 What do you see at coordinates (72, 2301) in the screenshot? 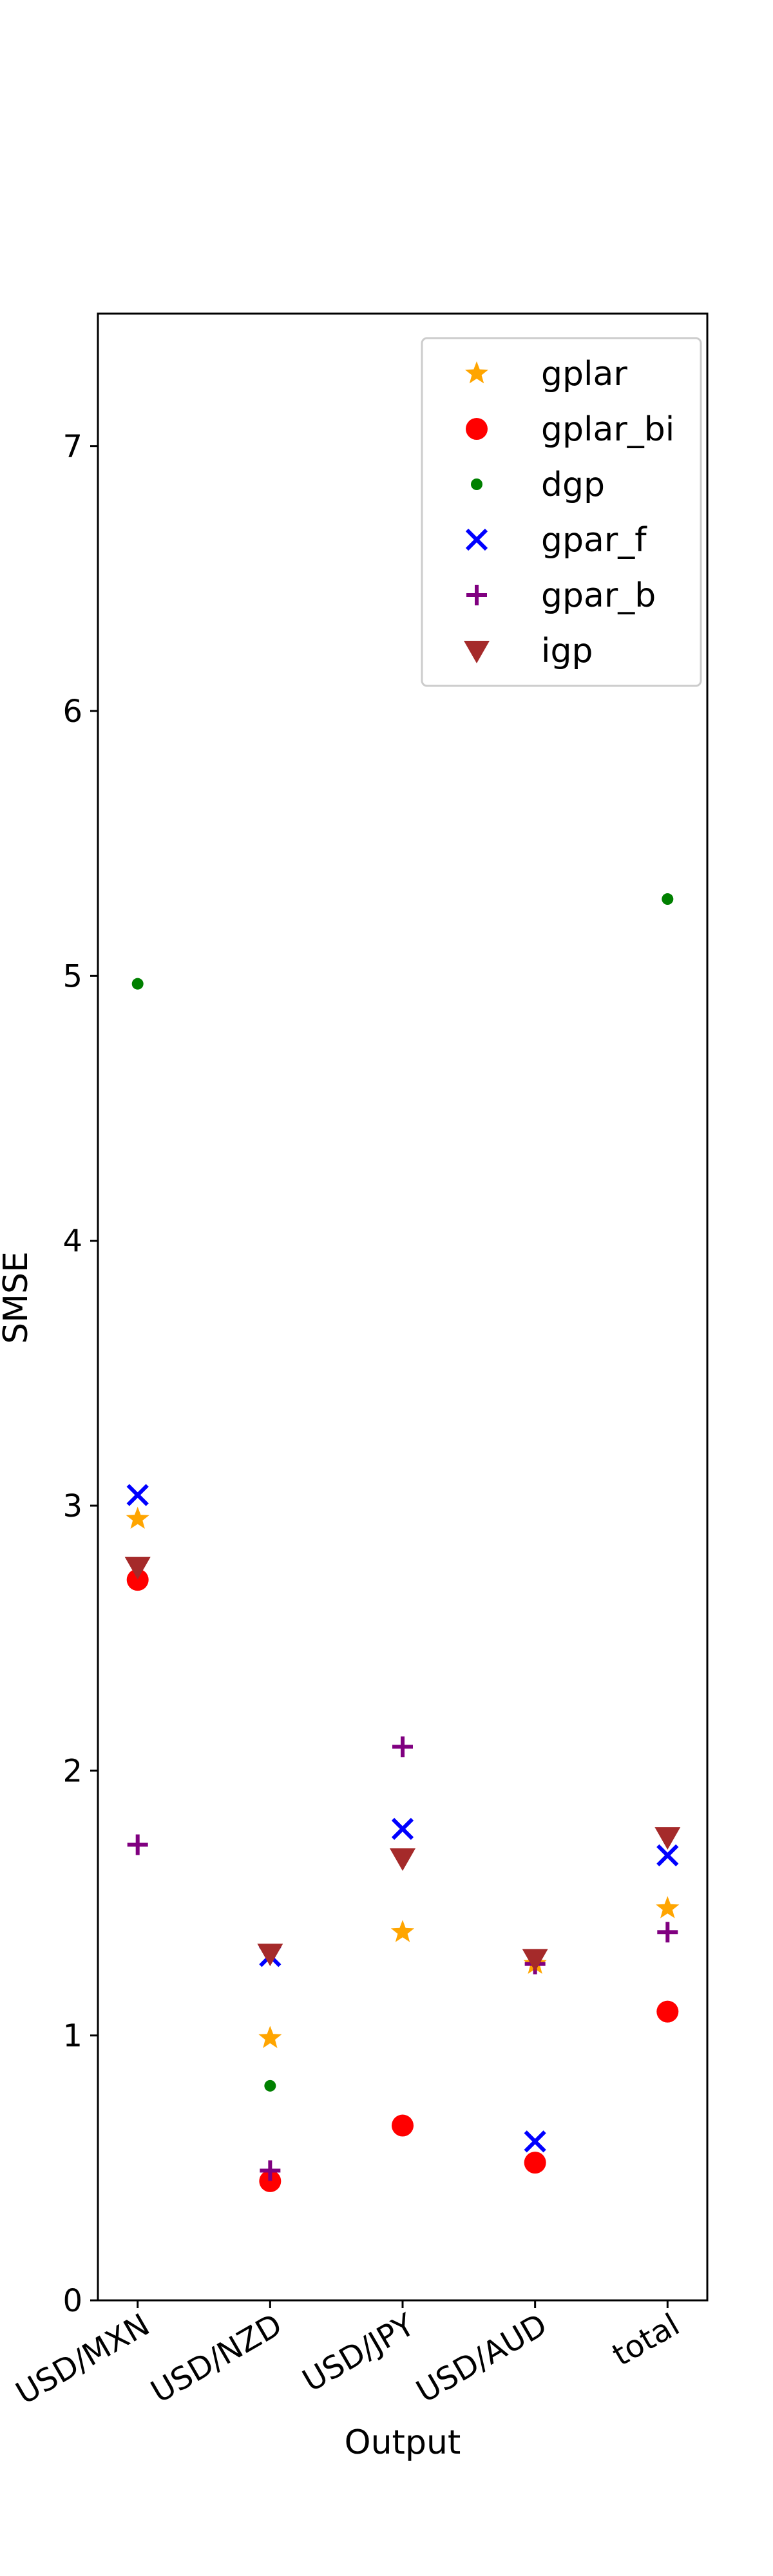
I see `y-tick-label: 0` at bounding box center [72, 2301].